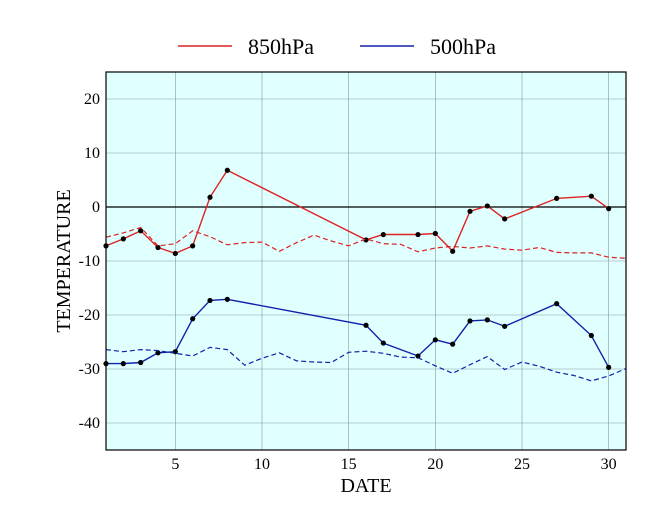 The height and width of the screenshot is (510, 660). I want to click on y-tick-label--20: -20, so click(89, 315).